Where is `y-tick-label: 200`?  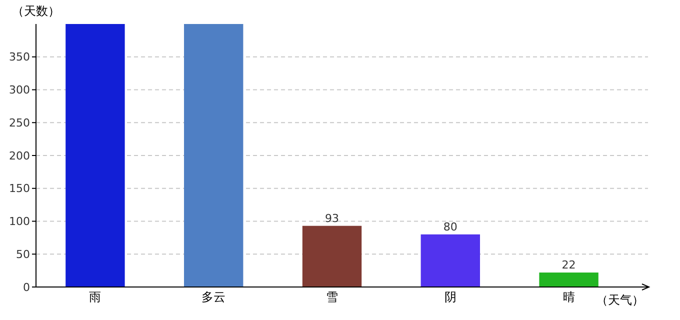
y-tick-label: 200 is located at coordinates (19, 155).